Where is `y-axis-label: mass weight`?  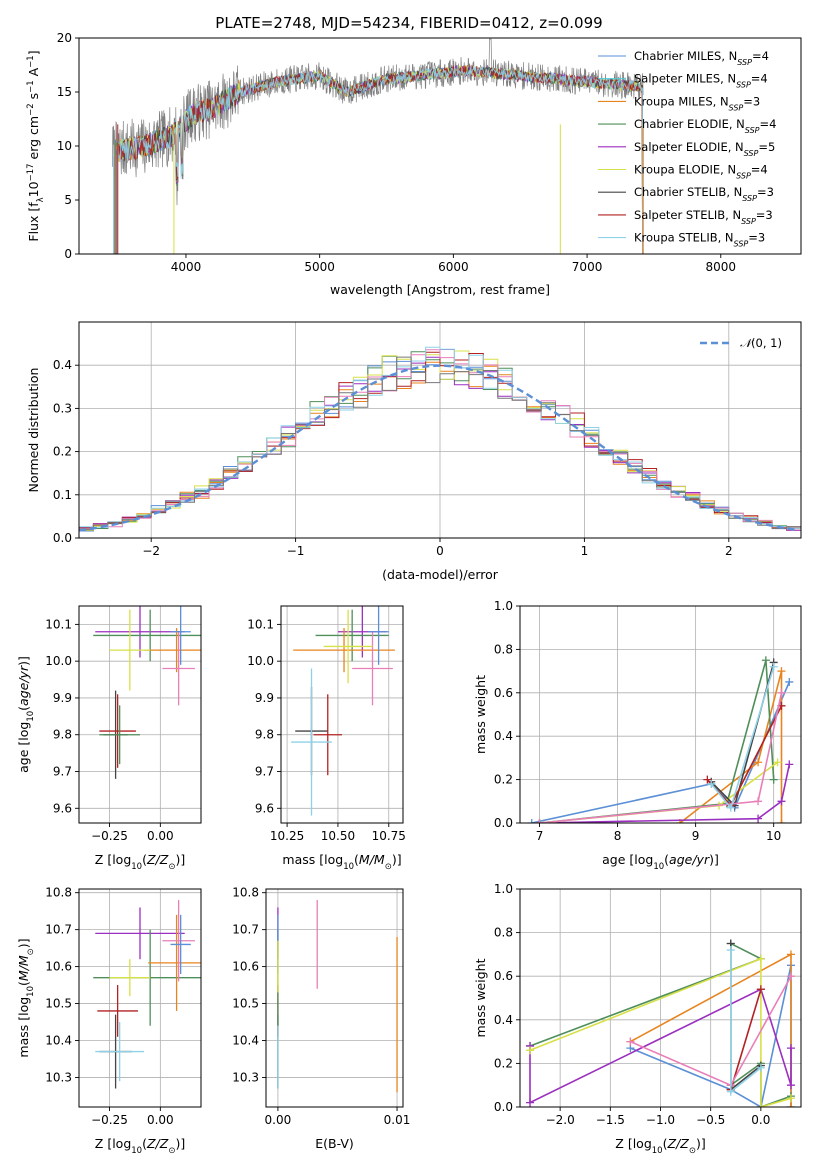
y-axis-label: mass weight is located at coordinates (480, 714).